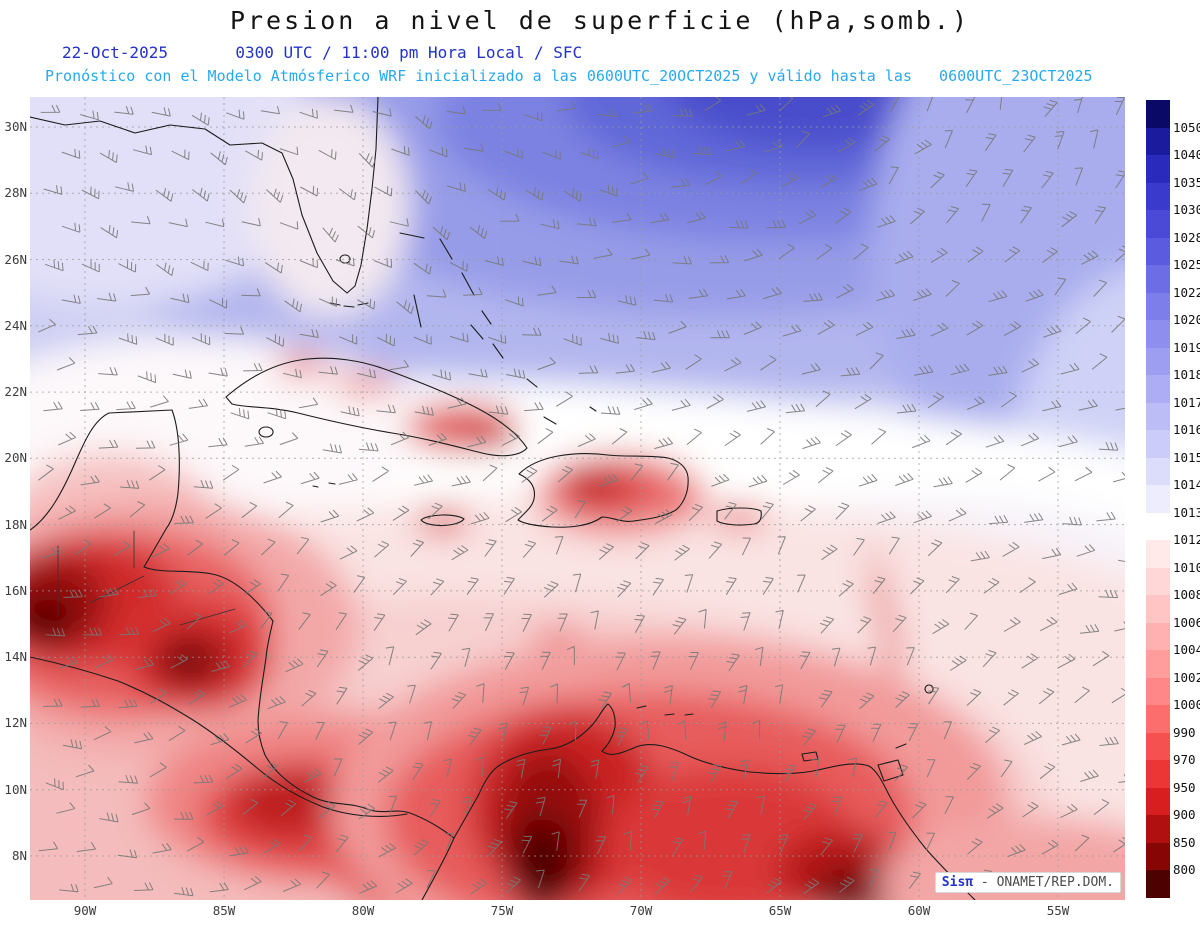 Image resolution: width=1200 pixels, height=927 pixels. Describe the element at coordinates (1186, 649) in the screenshot. I see `colorbar-label: 1004` at that location.